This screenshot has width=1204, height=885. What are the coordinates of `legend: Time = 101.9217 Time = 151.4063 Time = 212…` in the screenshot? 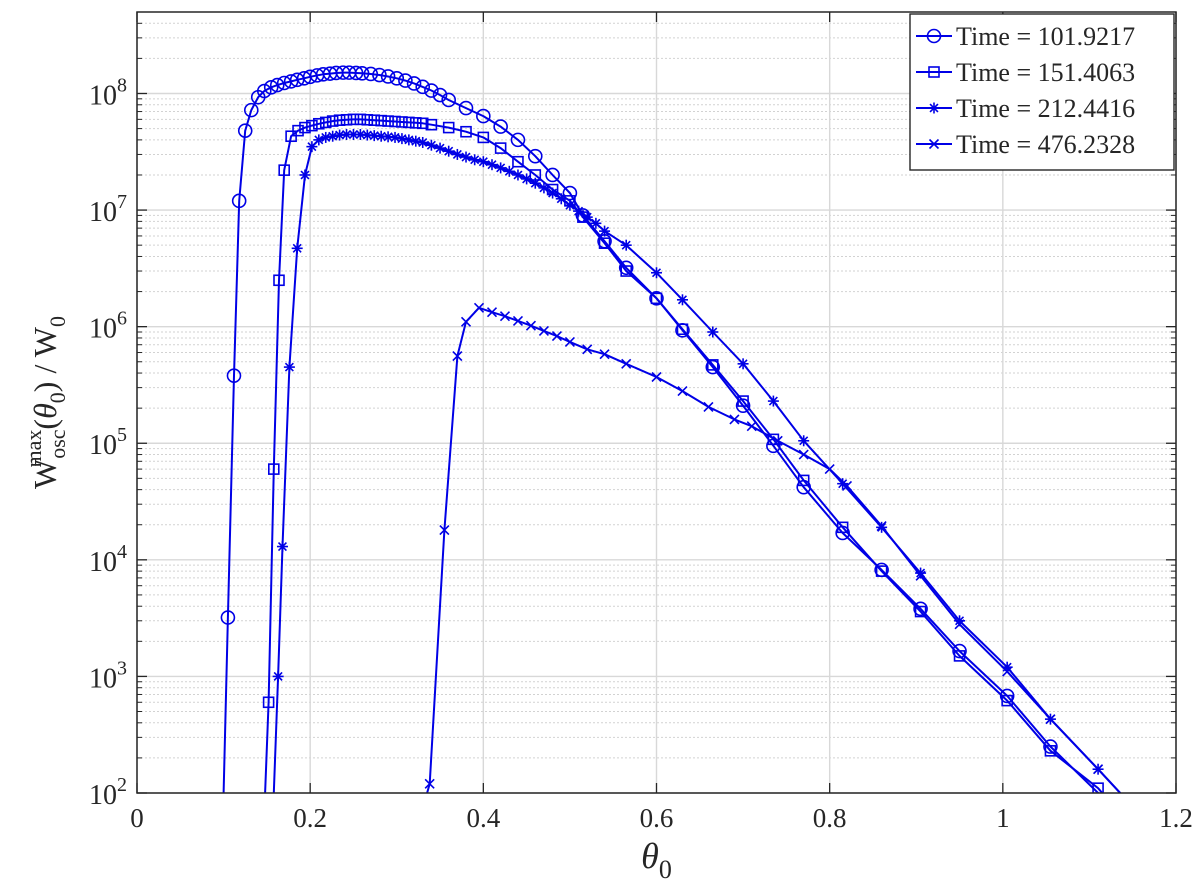 It's located at (1042, 92).